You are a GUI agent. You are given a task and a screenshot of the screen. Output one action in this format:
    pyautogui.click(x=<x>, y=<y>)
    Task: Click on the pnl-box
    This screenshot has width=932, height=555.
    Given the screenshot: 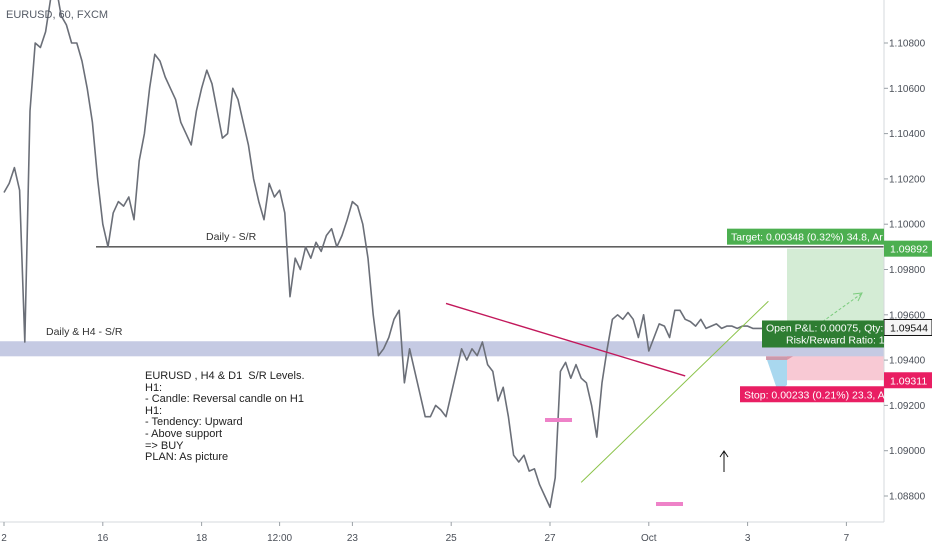 What is the action you would take?
    pyautogui.click(x=823, y=334)
    